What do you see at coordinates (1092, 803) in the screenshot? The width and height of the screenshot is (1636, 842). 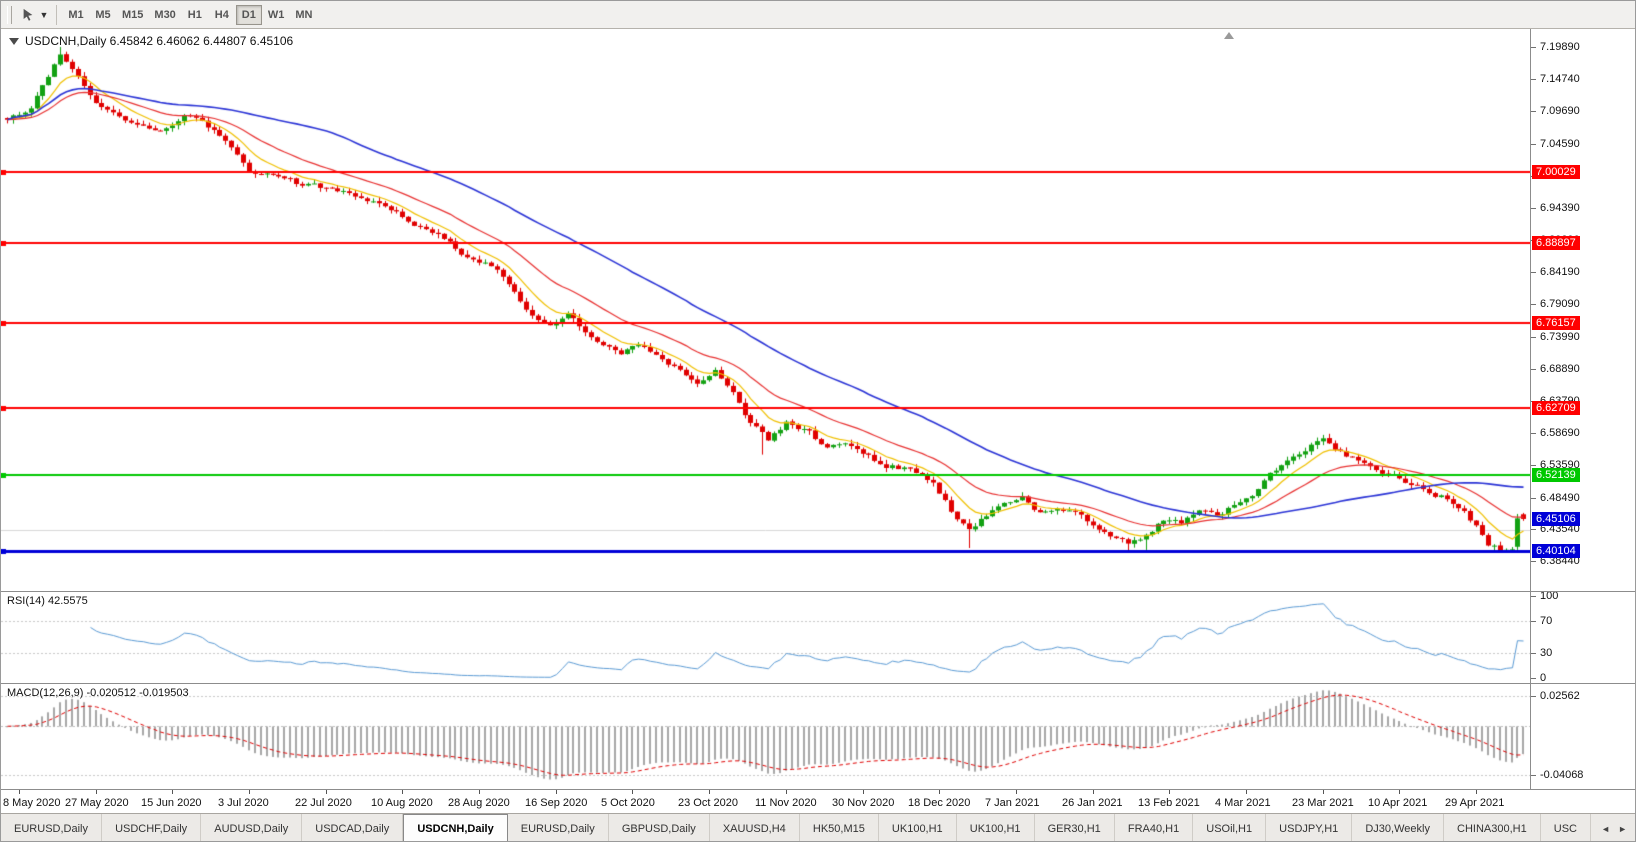 I see `time-axis-label: 26 Jan 2021` at bounding box center [1092, 803].